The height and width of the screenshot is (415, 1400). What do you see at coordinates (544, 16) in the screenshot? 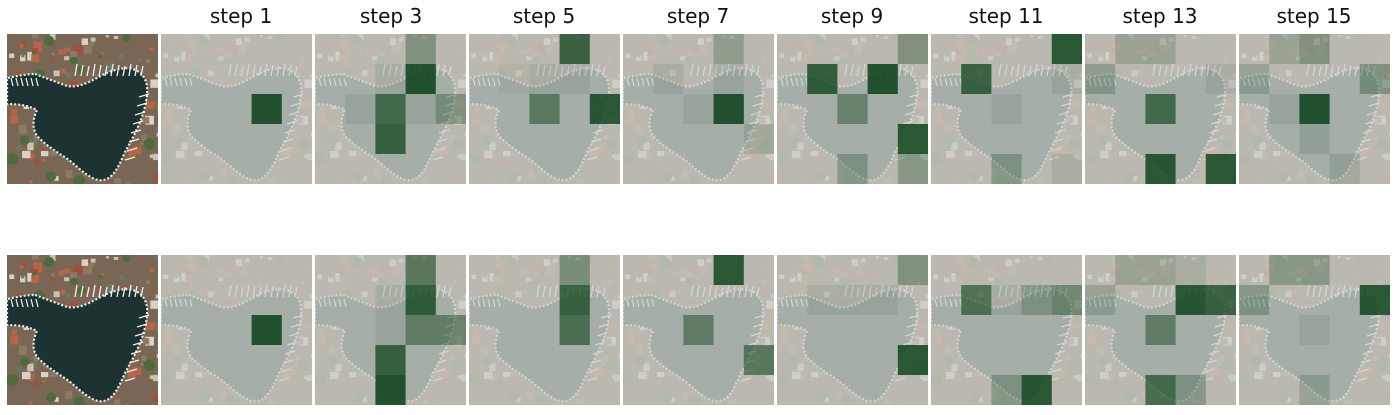
I see `step-title-5: step 5` at bounding box center [544, 16].